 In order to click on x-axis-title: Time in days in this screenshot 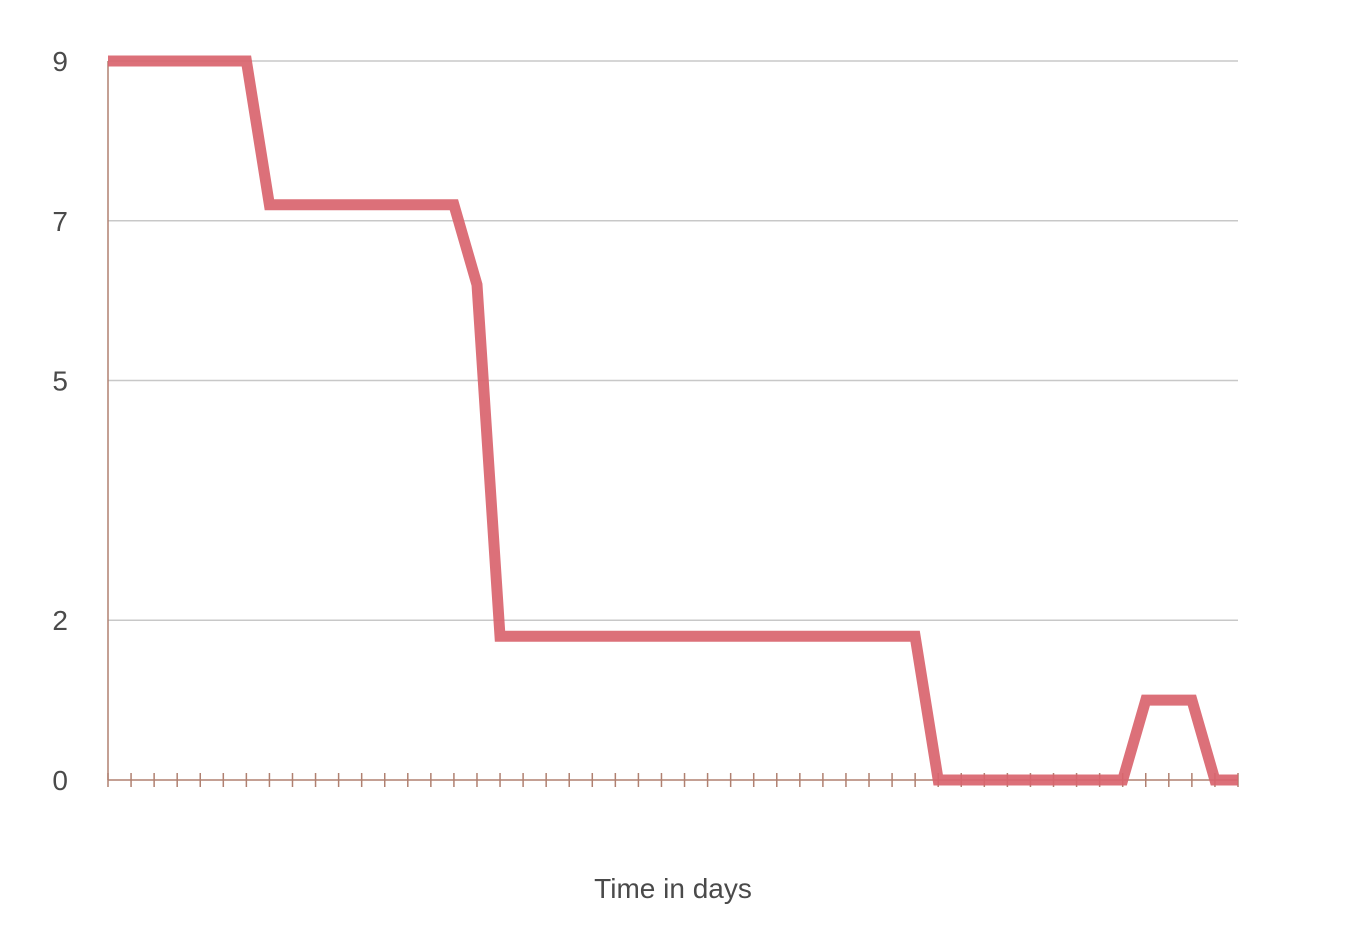, I will do `click(673, 888)`.